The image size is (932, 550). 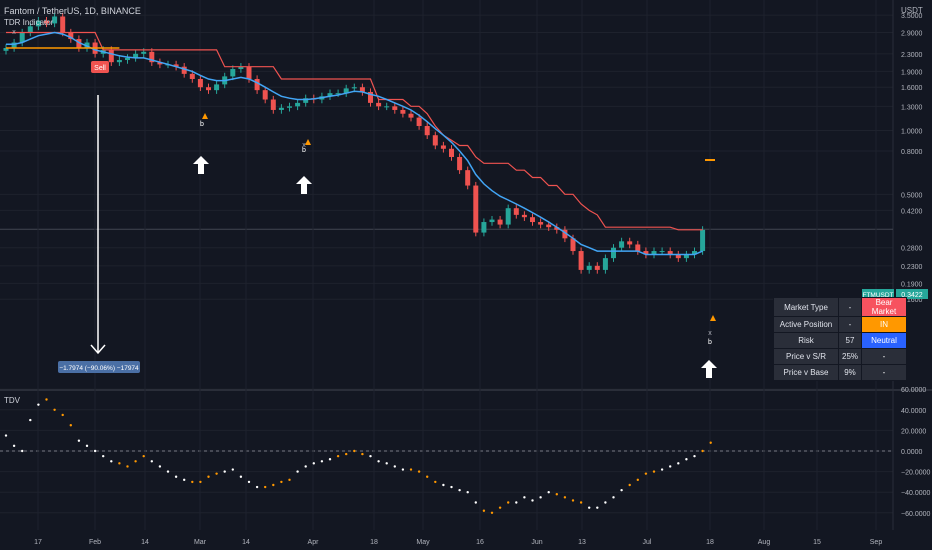 I want to click on table-row: Market Type - Bear Market, so click(x=840, y=307).